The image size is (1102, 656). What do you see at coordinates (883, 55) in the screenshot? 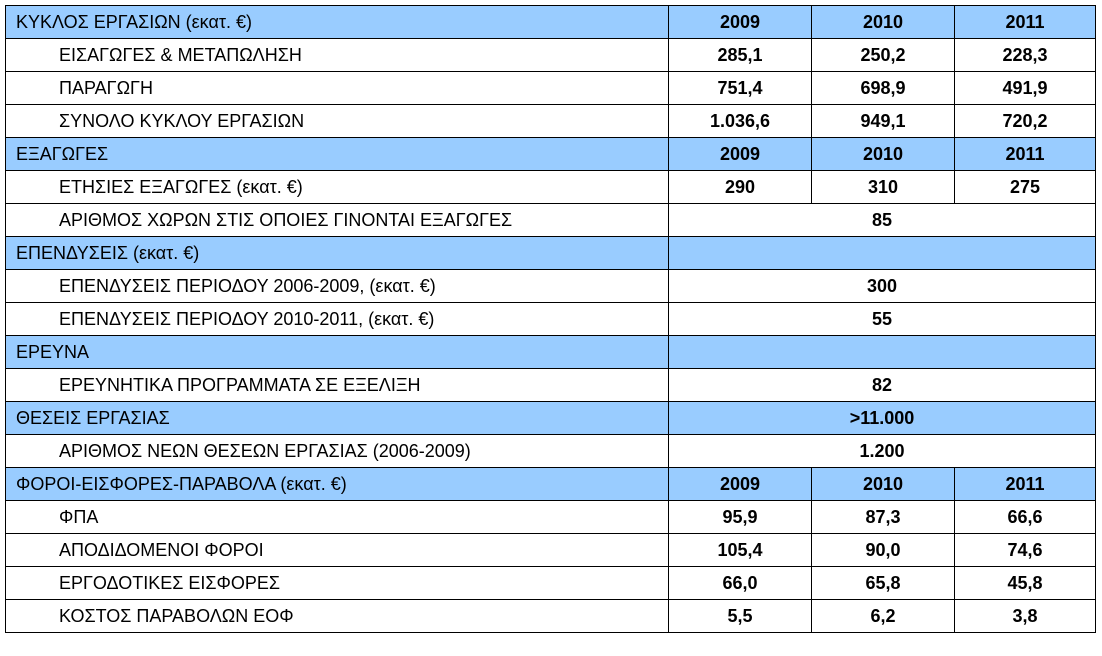
I see `value-cell: 250,2` at bounding box center [883, 55].